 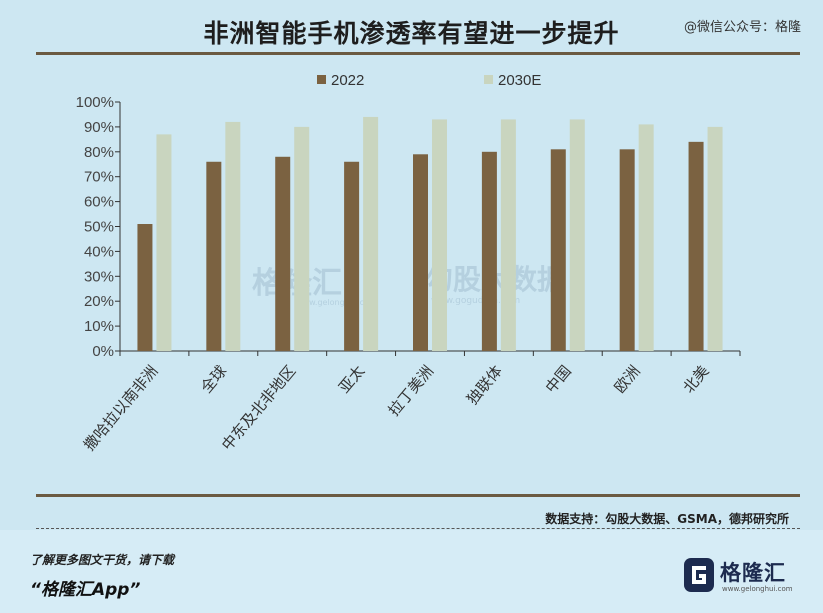 I want to click on y-tick-label: 100%, so click(x=95, y=102).